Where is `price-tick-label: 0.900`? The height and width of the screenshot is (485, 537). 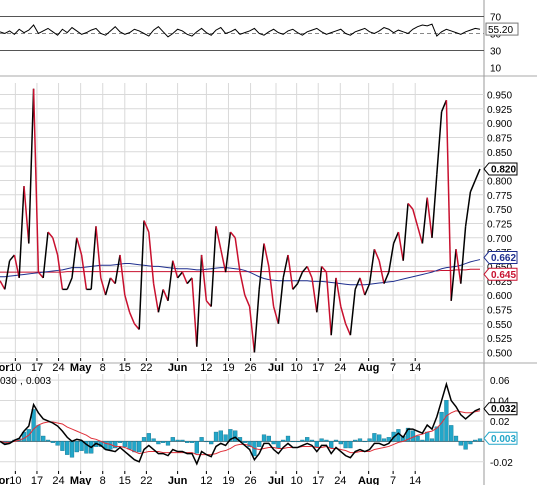
price-tick-label: 0.900 is located at coordinates (499, 124).